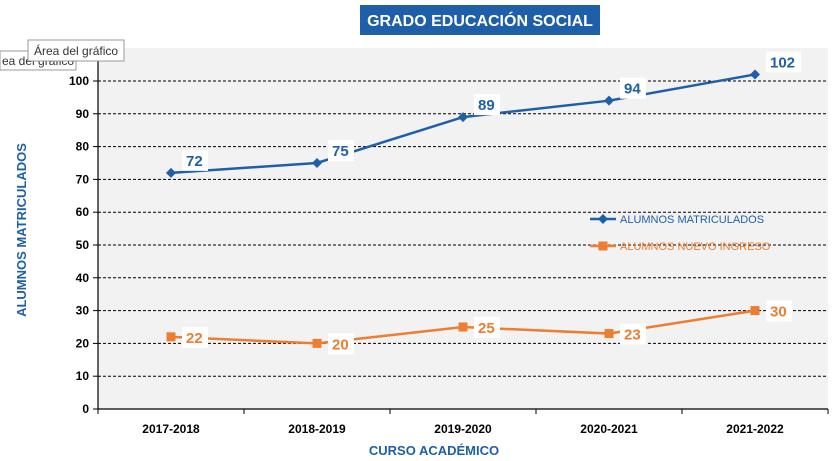 The height and width of the screenshot is (461, 836). I want to click on legend-label: ALUMNOS MATRICULADOS, so click(692, 220).